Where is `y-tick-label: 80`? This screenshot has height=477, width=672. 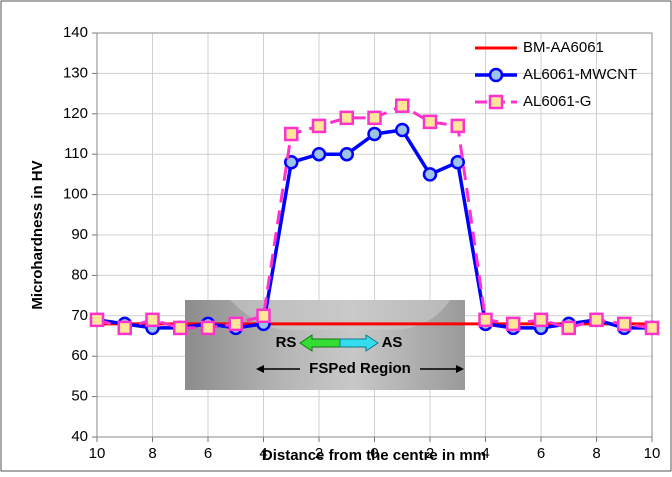
y-tick-label: 80 is located at coordinates (79, 274).